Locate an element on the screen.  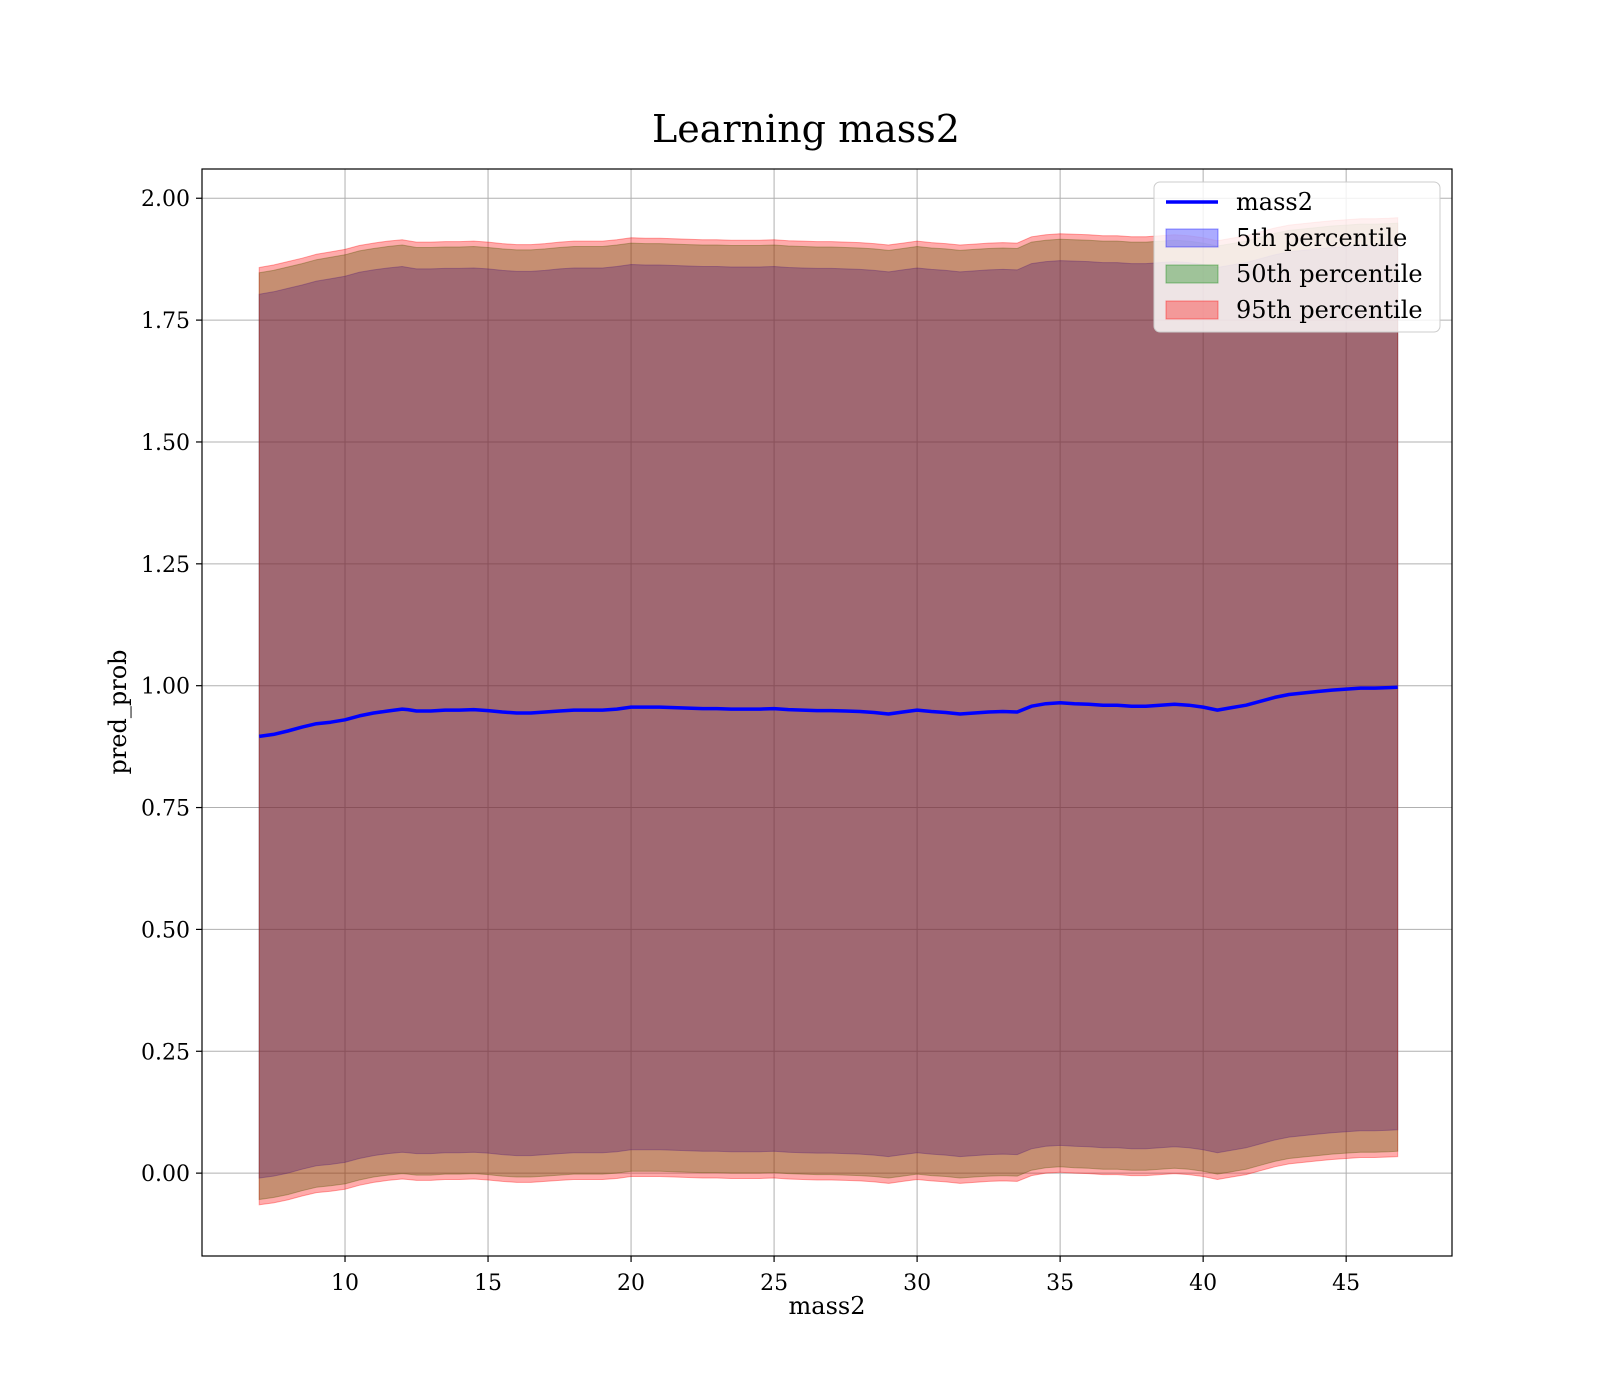
y-tick-label: 0.75 is located at coordinates (165, 809).